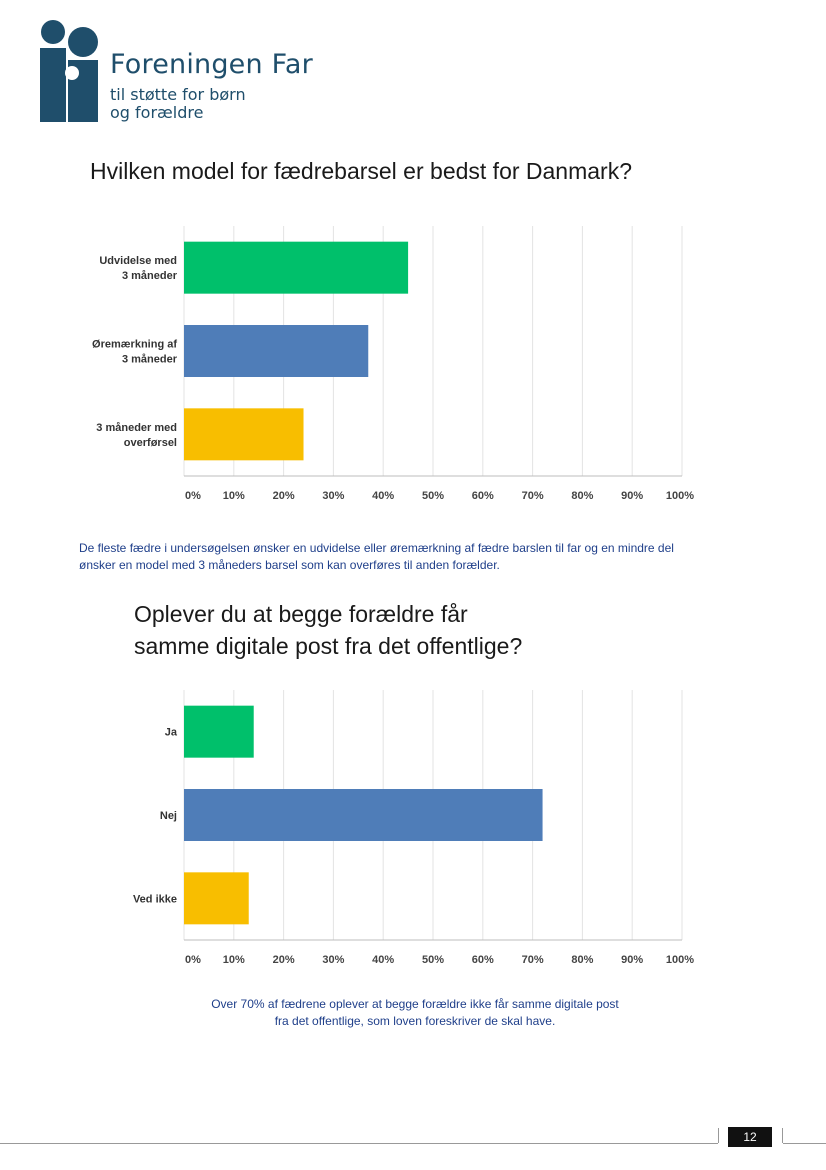 The image size is (826, 1170). Describe the element at coordinates (782, 1135) in the screenshot. I see `footer-tick-right` at that location.